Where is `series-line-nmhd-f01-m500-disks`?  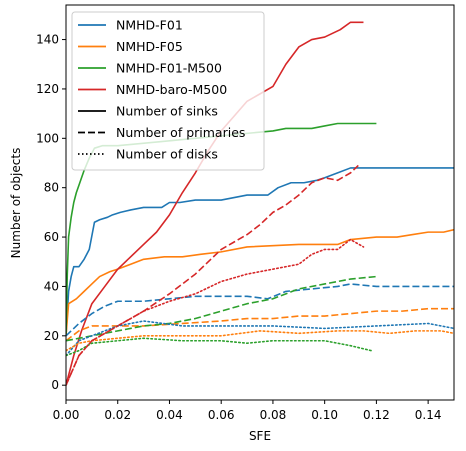 series-line-nmhd-f01-m500-disks is located at coordinates (219, 347).